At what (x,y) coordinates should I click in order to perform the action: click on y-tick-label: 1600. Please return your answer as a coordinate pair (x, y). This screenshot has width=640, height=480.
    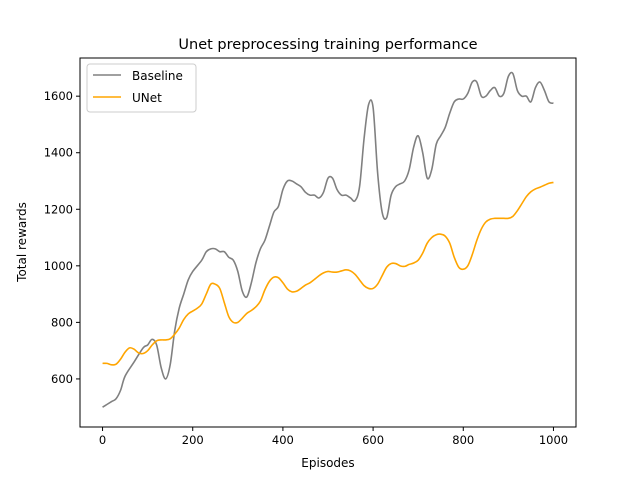
    Looking at the image, I should click on (58, 96).